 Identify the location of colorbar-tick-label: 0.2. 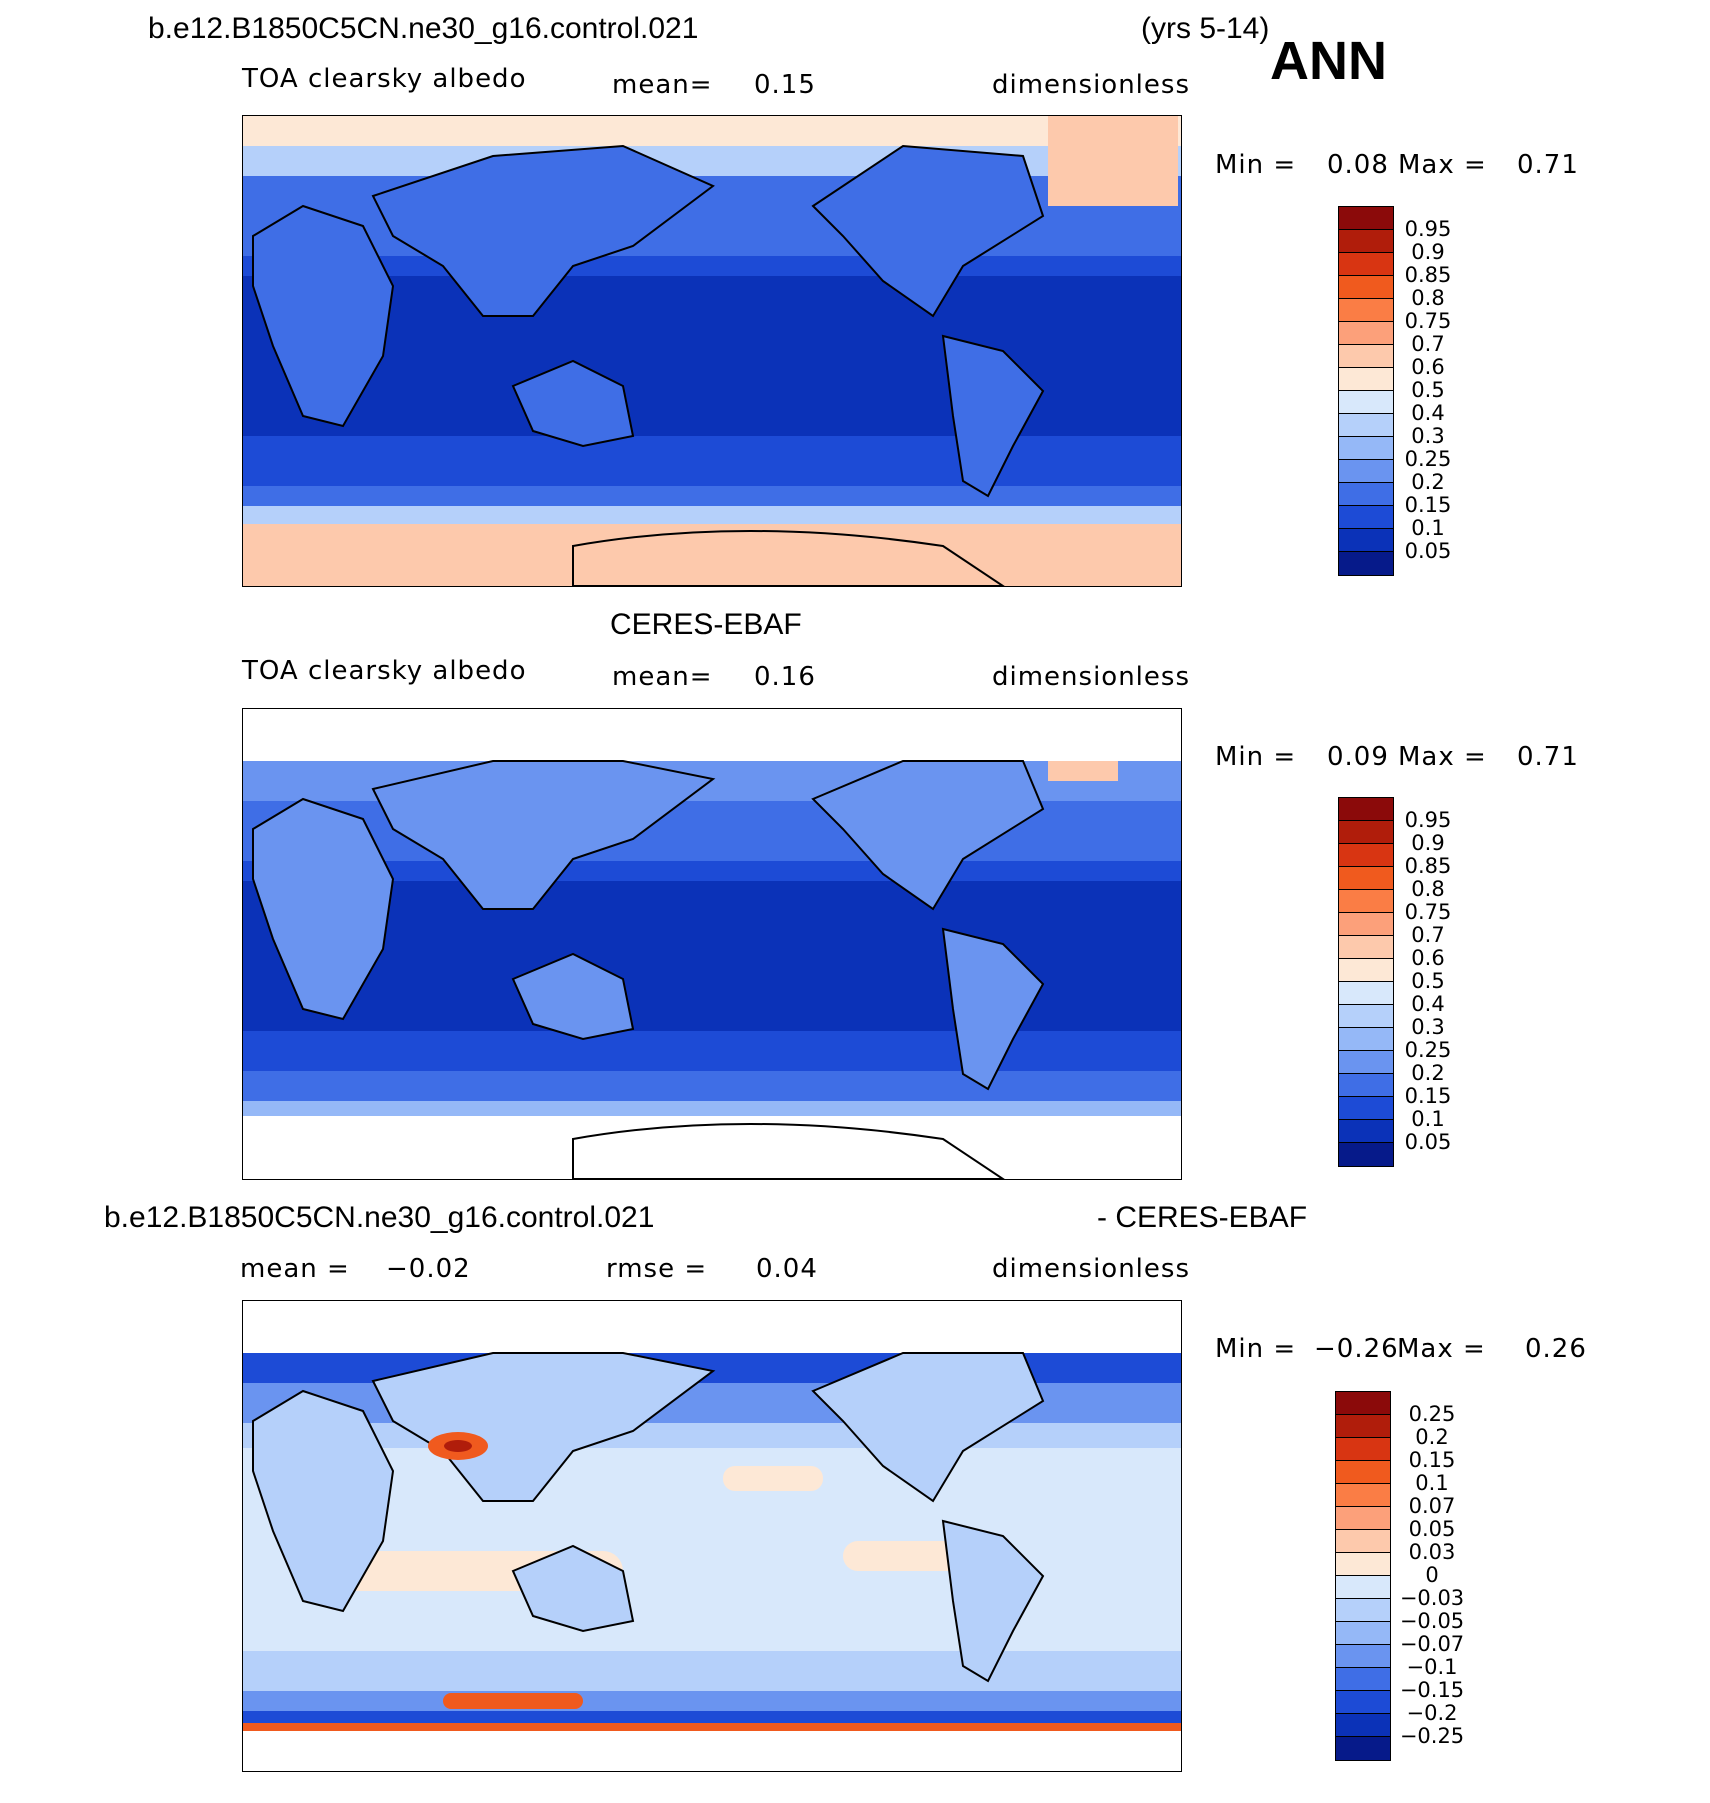
(1428, 482).